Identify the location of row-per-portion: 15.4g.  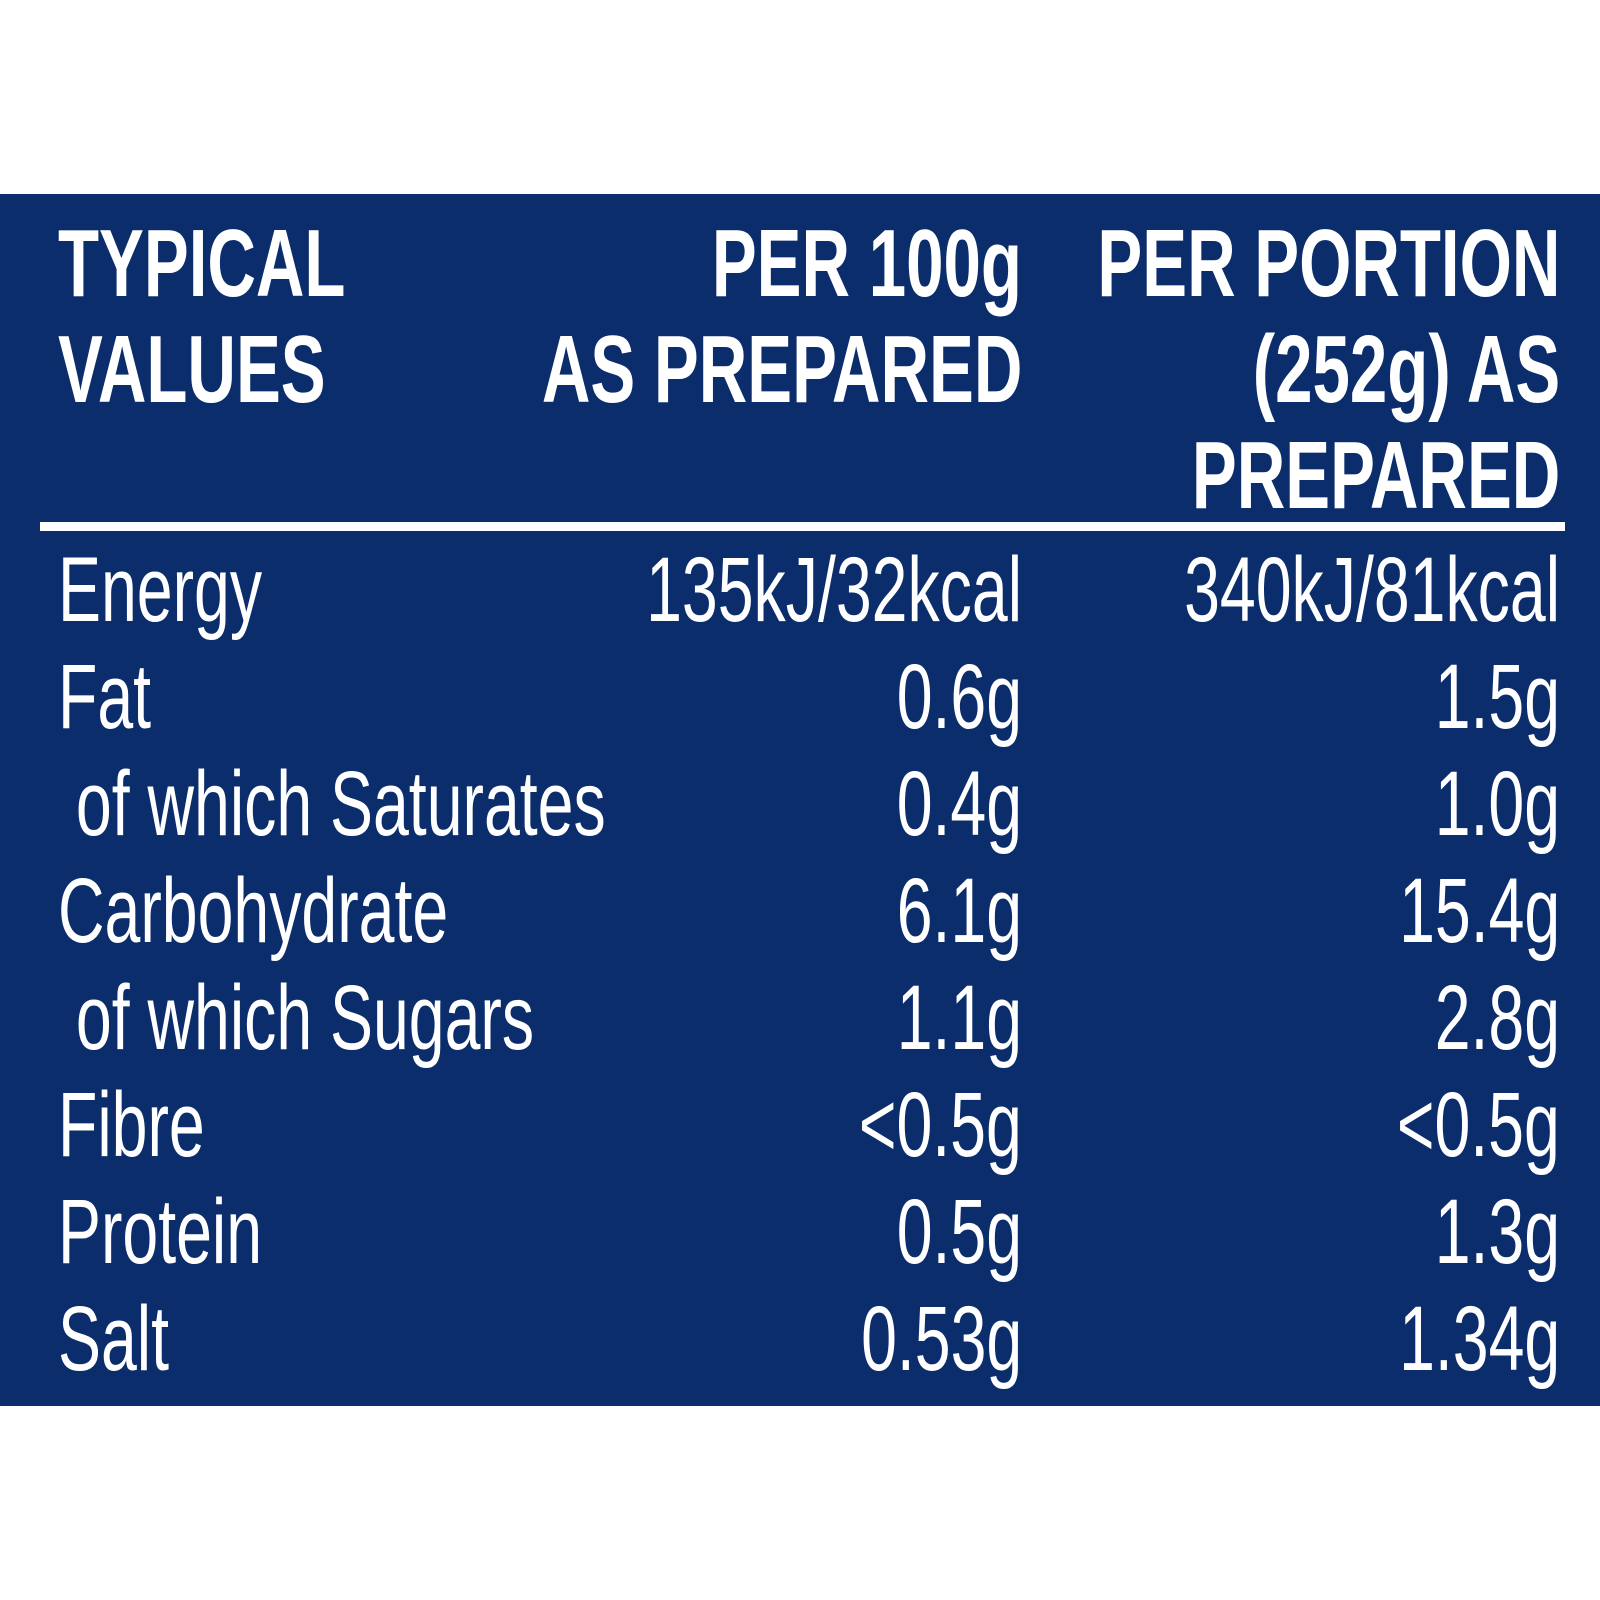
(1479, 911).